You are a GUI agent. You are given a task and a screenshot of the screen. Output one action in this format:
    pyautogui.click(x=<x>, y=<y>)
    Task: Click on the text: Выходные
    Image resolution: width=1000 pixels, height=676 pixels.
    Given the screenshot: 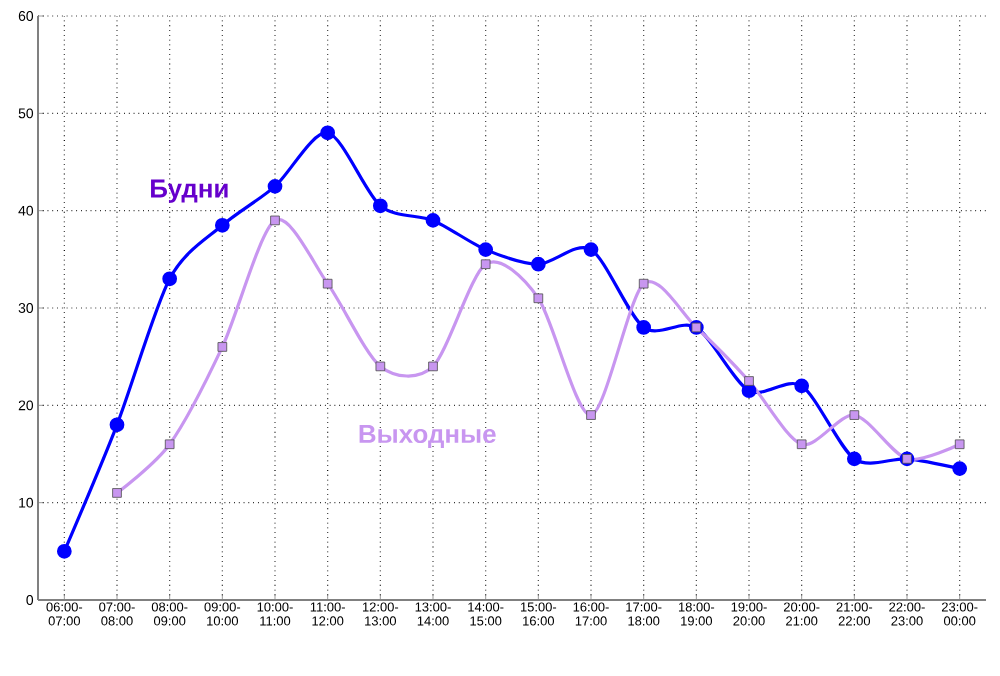 What is the action you would take?
    pyautogui.click(x=427, y=436)
    